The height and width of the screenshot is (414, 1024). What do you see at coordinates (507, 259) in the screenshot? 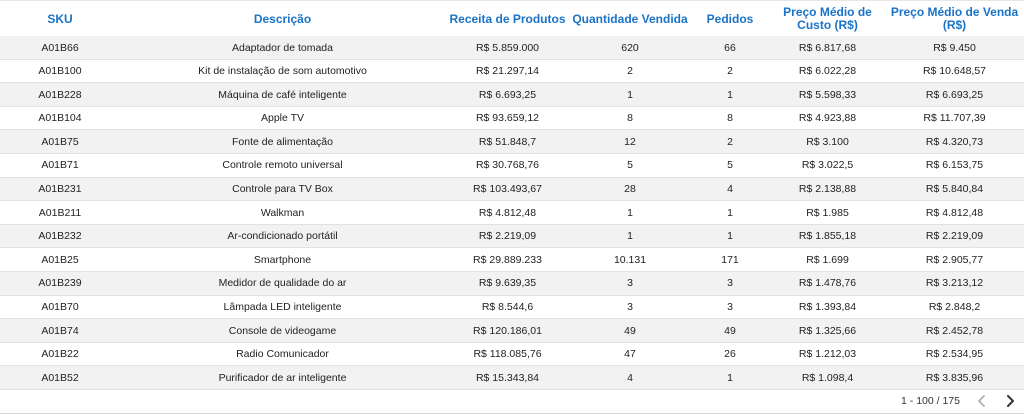
I see `cell-receita: R$ 29.889.233` at bounding box center [507, 259].